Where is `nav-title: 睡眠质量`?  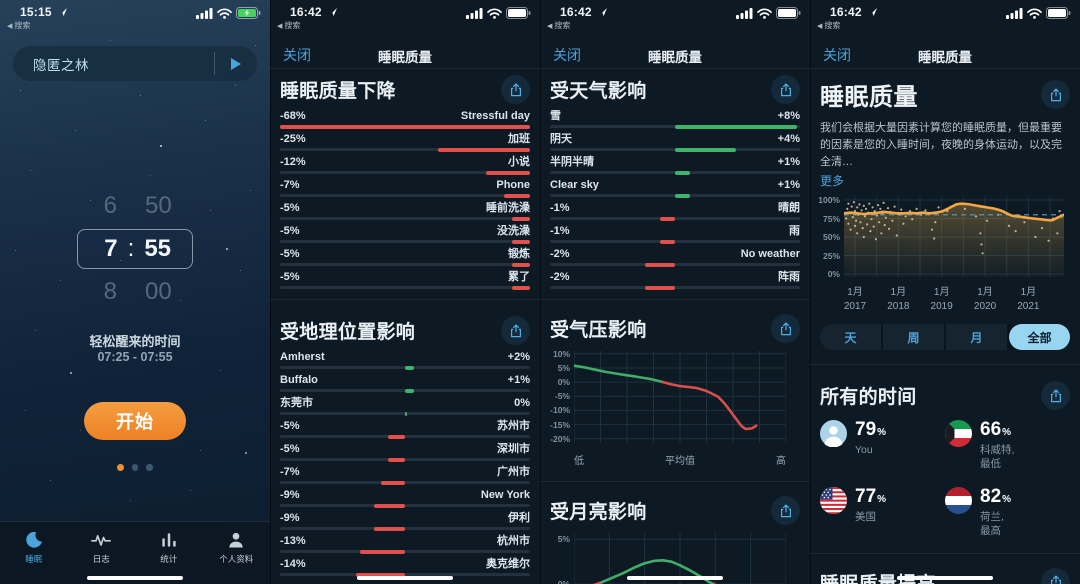 nav-title: 睡眠质量 is located at coordinates (675, 57).